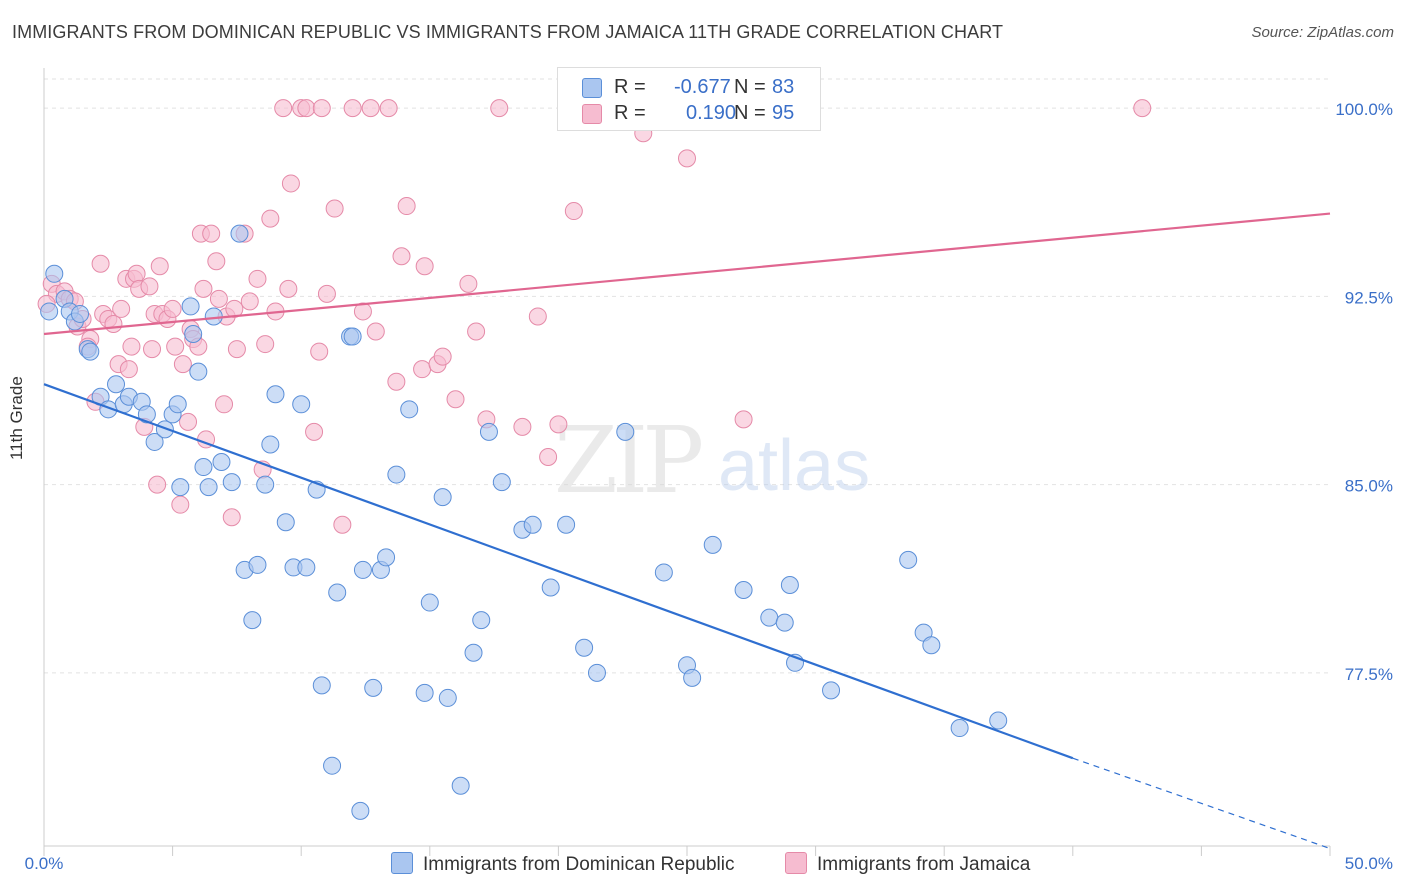  What do you see at coordinates (1369, 863) in the screenshot?
I see `x-tick-label: 50.0%` at bounding box center [1369, 863].